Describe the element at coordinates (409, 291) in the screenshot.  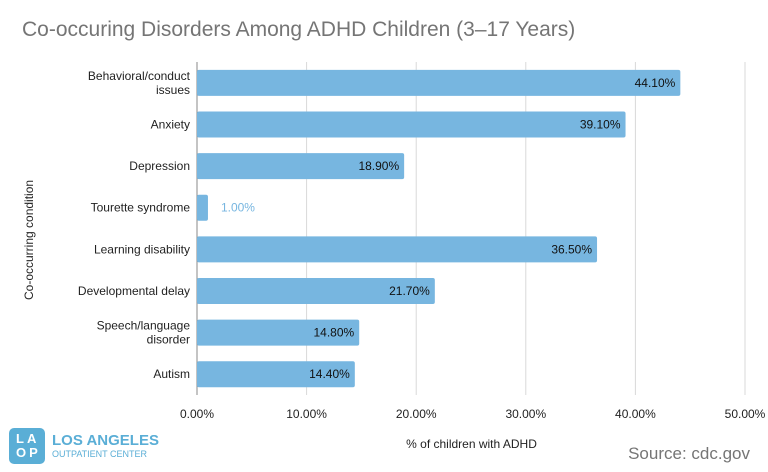
I see `data-label: 21.70%` at that location.